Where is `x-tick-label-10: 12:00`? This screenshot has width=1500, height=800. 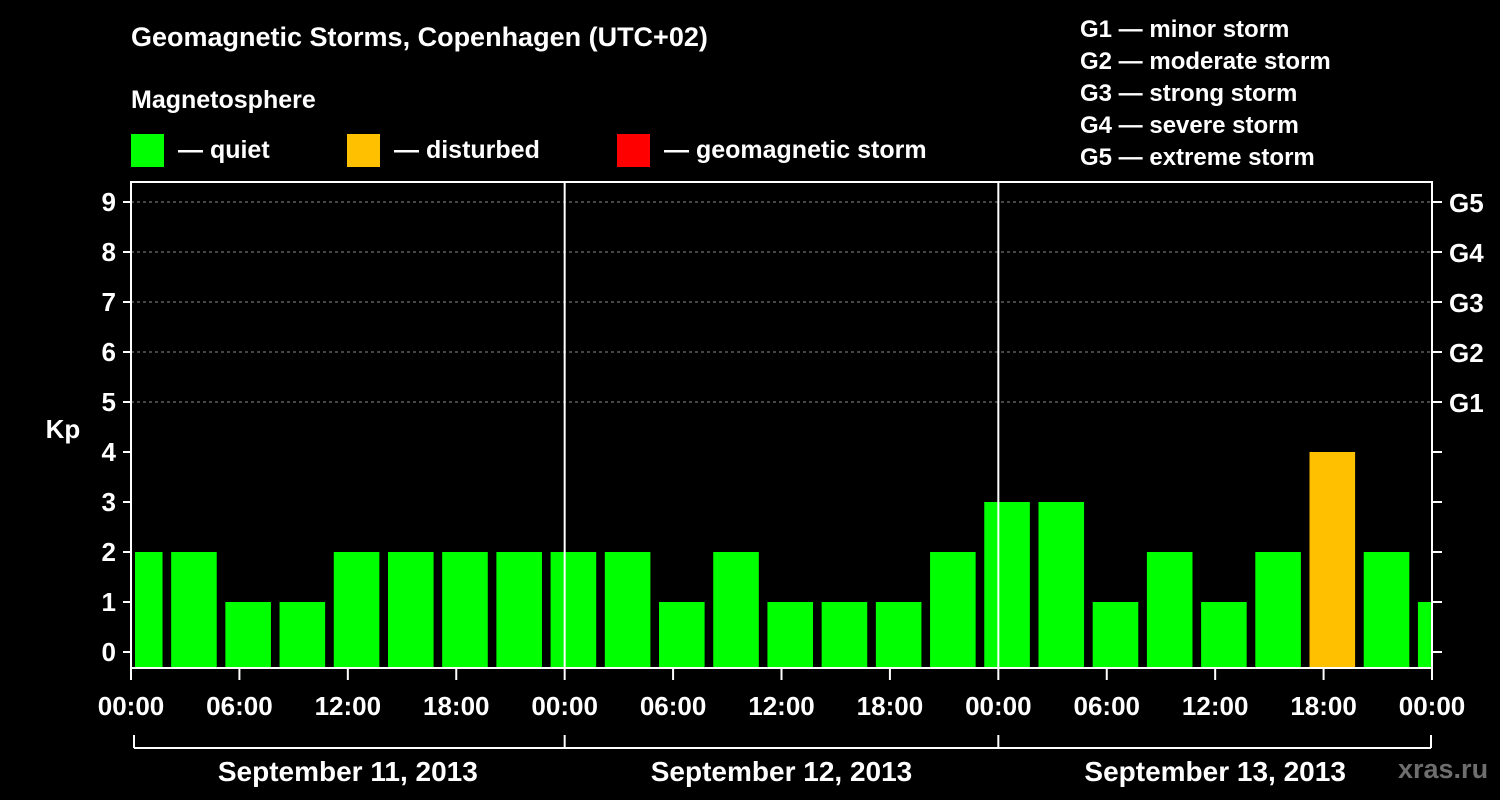 x-tick-label-10: 12:00 is located at coordinates (1215, 706).